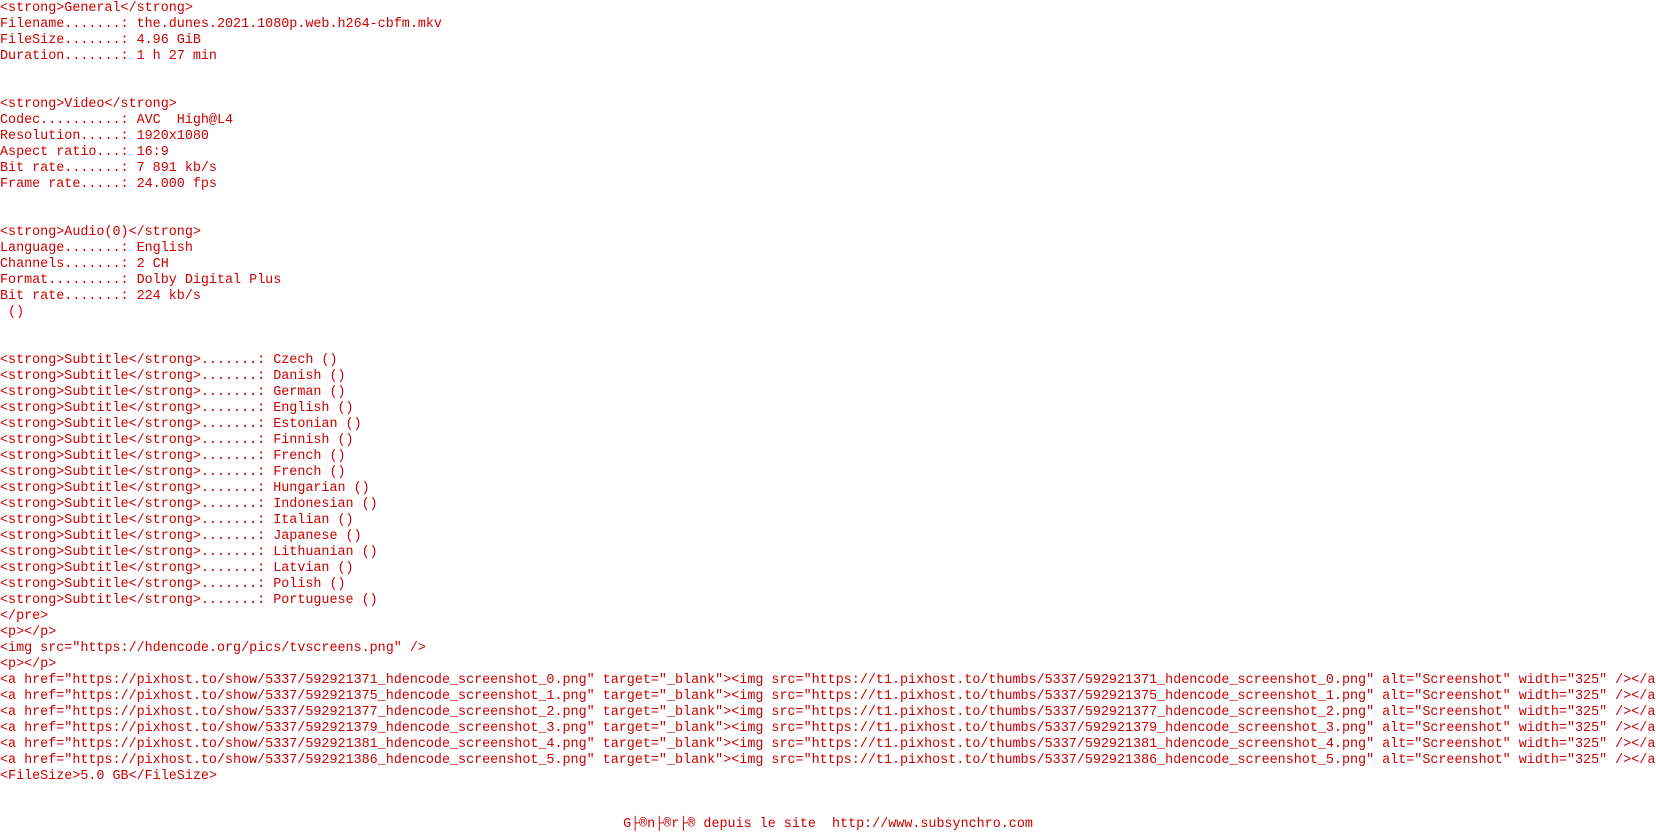  I want to click on text-line: Bit rate.......: 224 kb/s, so click(100, 296).